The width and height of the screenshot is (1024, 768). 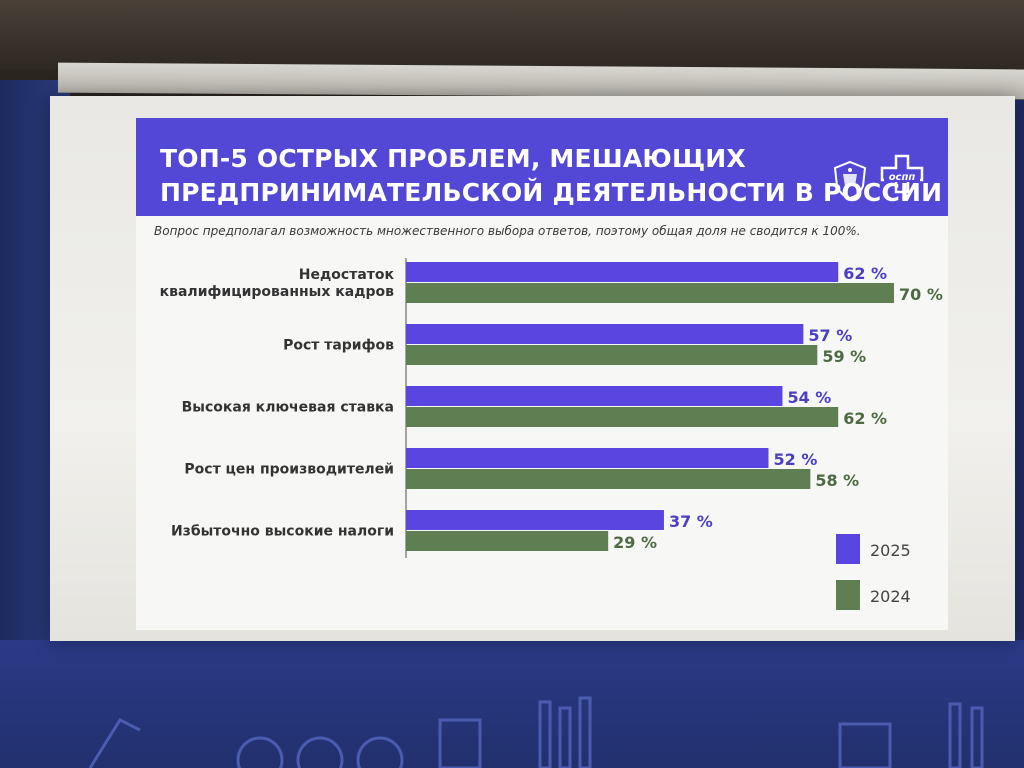 What do you see at coordinates (289, 470) in the screenshot?
I see `category-label: Рост цен производителей` at bounding box center [289, 470].